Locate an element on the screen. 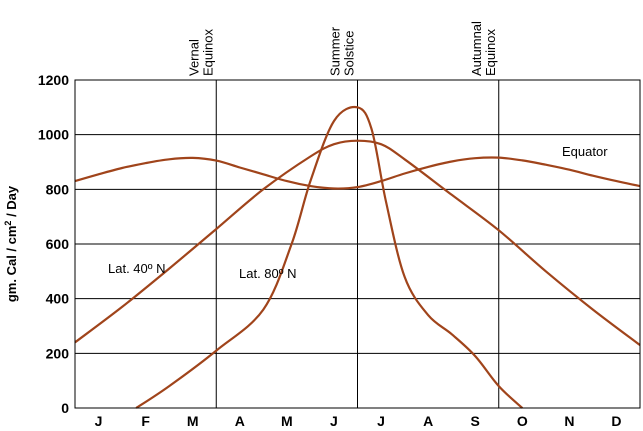 The image size is (643, 431). y-tick-0: 0 is located at coordinates (65, 408).